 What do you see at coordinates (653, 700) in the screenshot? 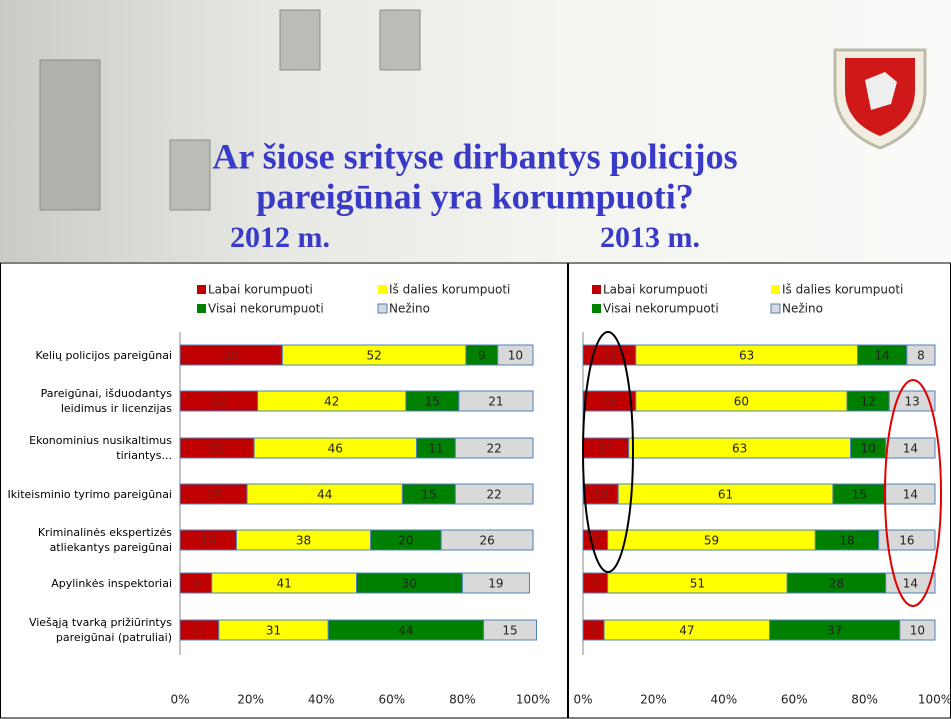
I see `x-tick-label: 20%` at bounding box center [653, 700].